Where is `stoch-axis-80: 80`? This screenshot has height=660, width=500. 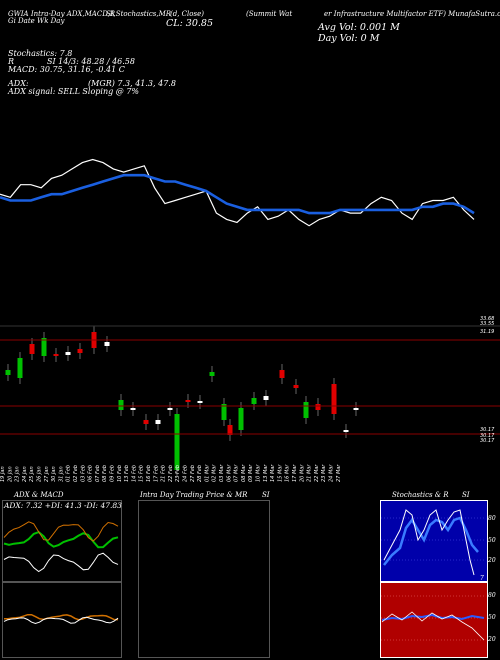 stoch-axis-80: 80 is located at coordinates (492, 518).